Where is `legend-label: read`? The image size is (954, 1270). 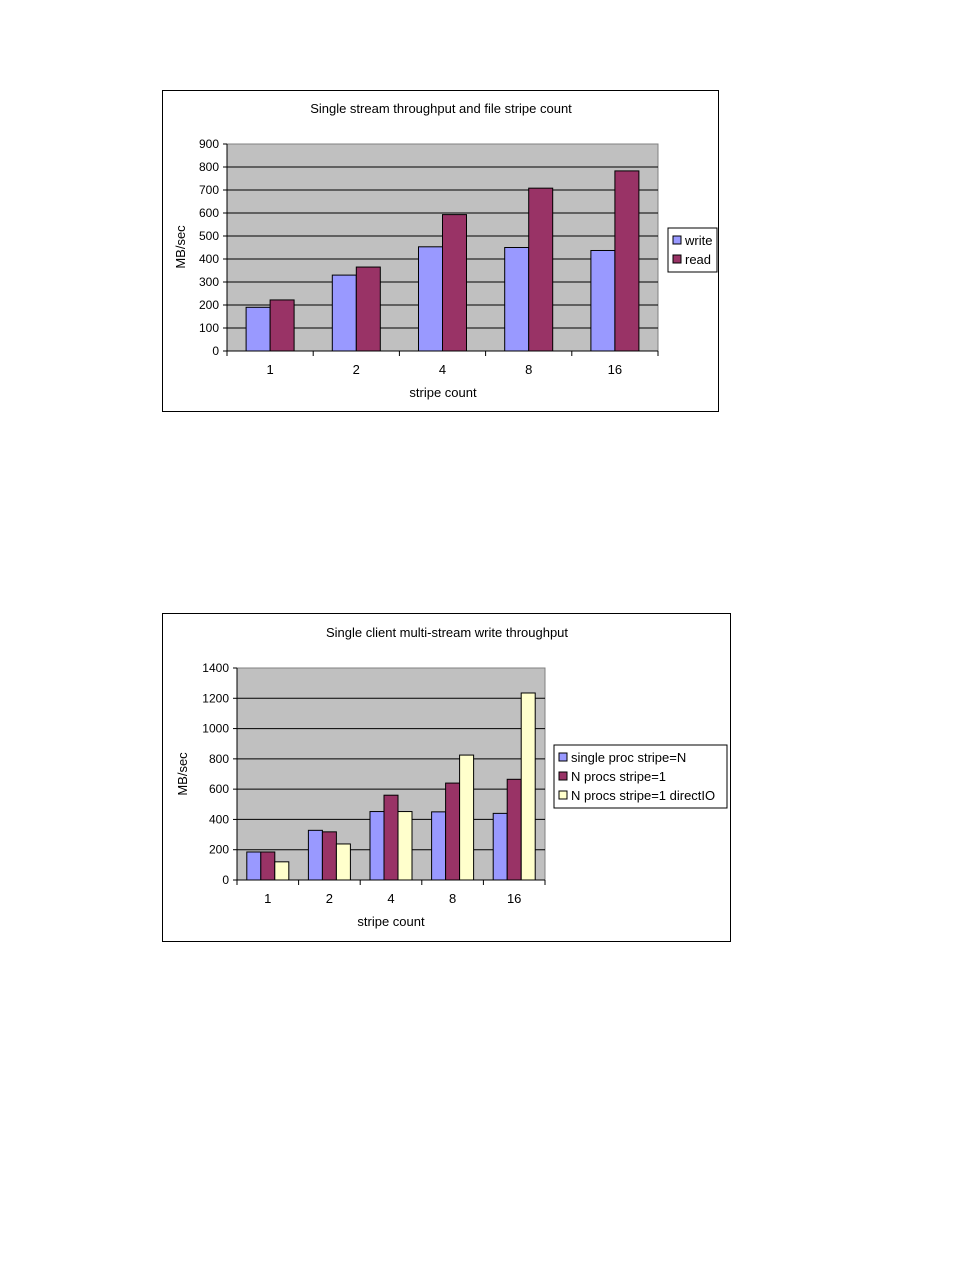
legend-label: read is located at coordinates (698, 259).